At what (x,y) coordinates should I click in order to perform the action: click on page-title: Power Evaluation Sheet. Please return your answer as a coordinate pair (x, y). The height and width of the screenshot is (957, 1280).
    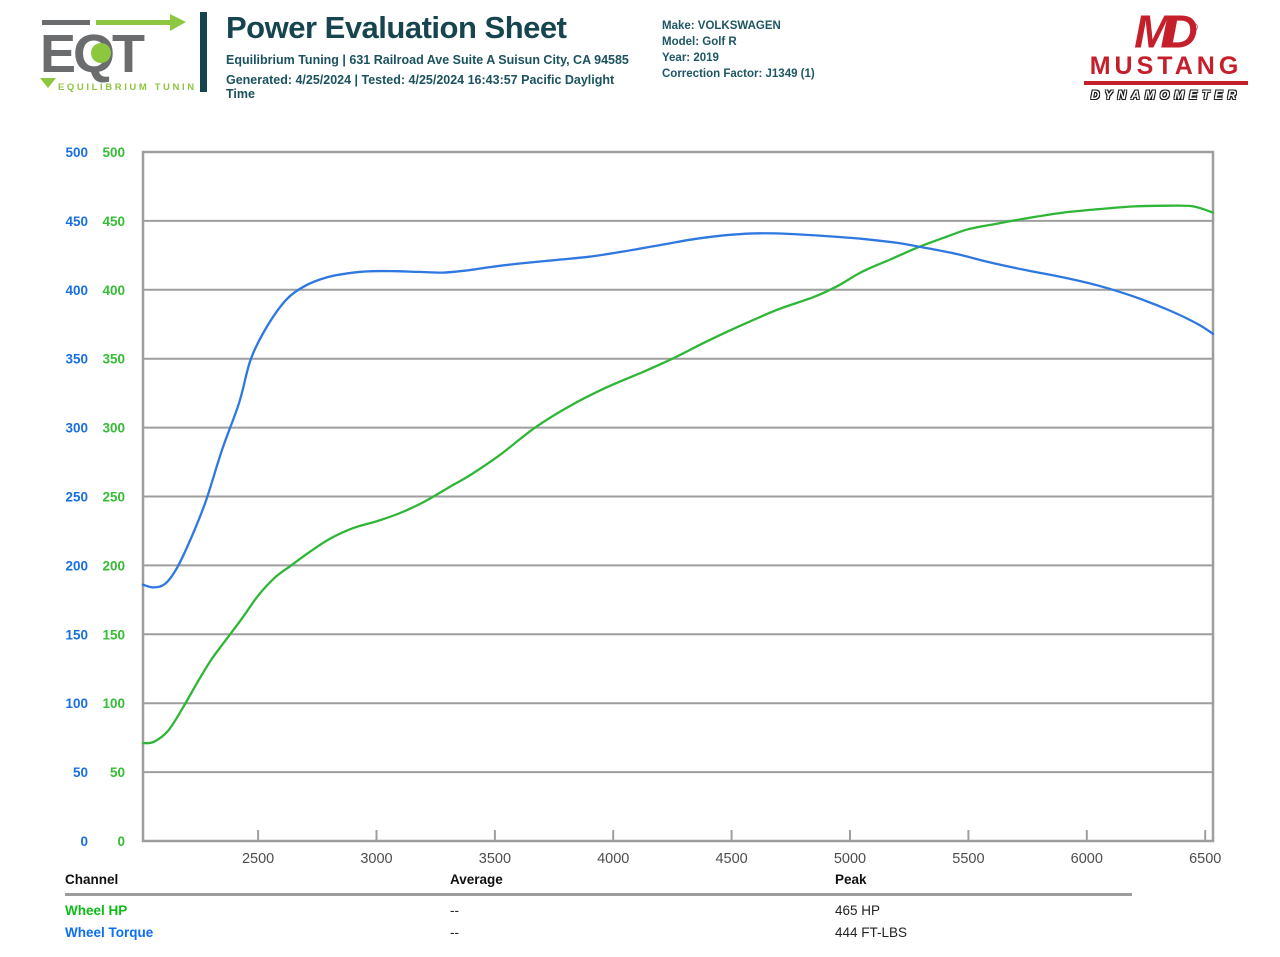
    Looking at the image, I should click on (396, 27).